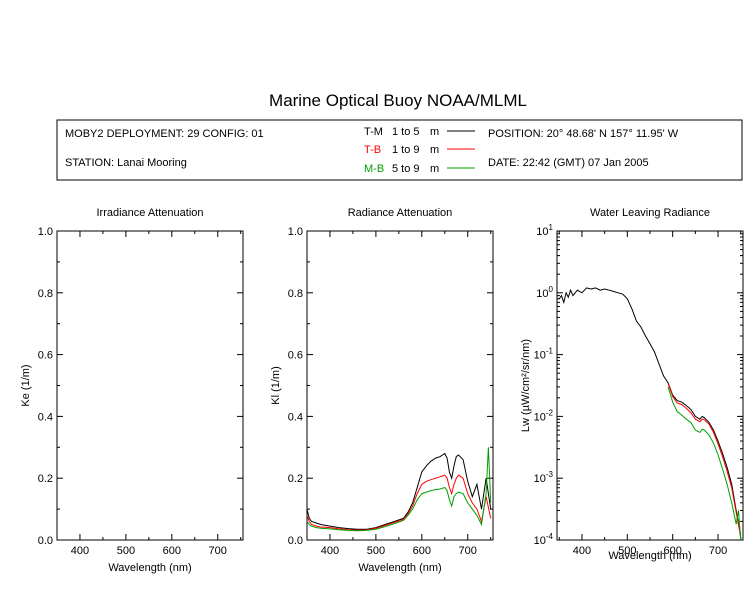 The width and height of the screenshot is (750, 600). I want to click on legend-range-t-b: 1 to 9, so click(406, 150).